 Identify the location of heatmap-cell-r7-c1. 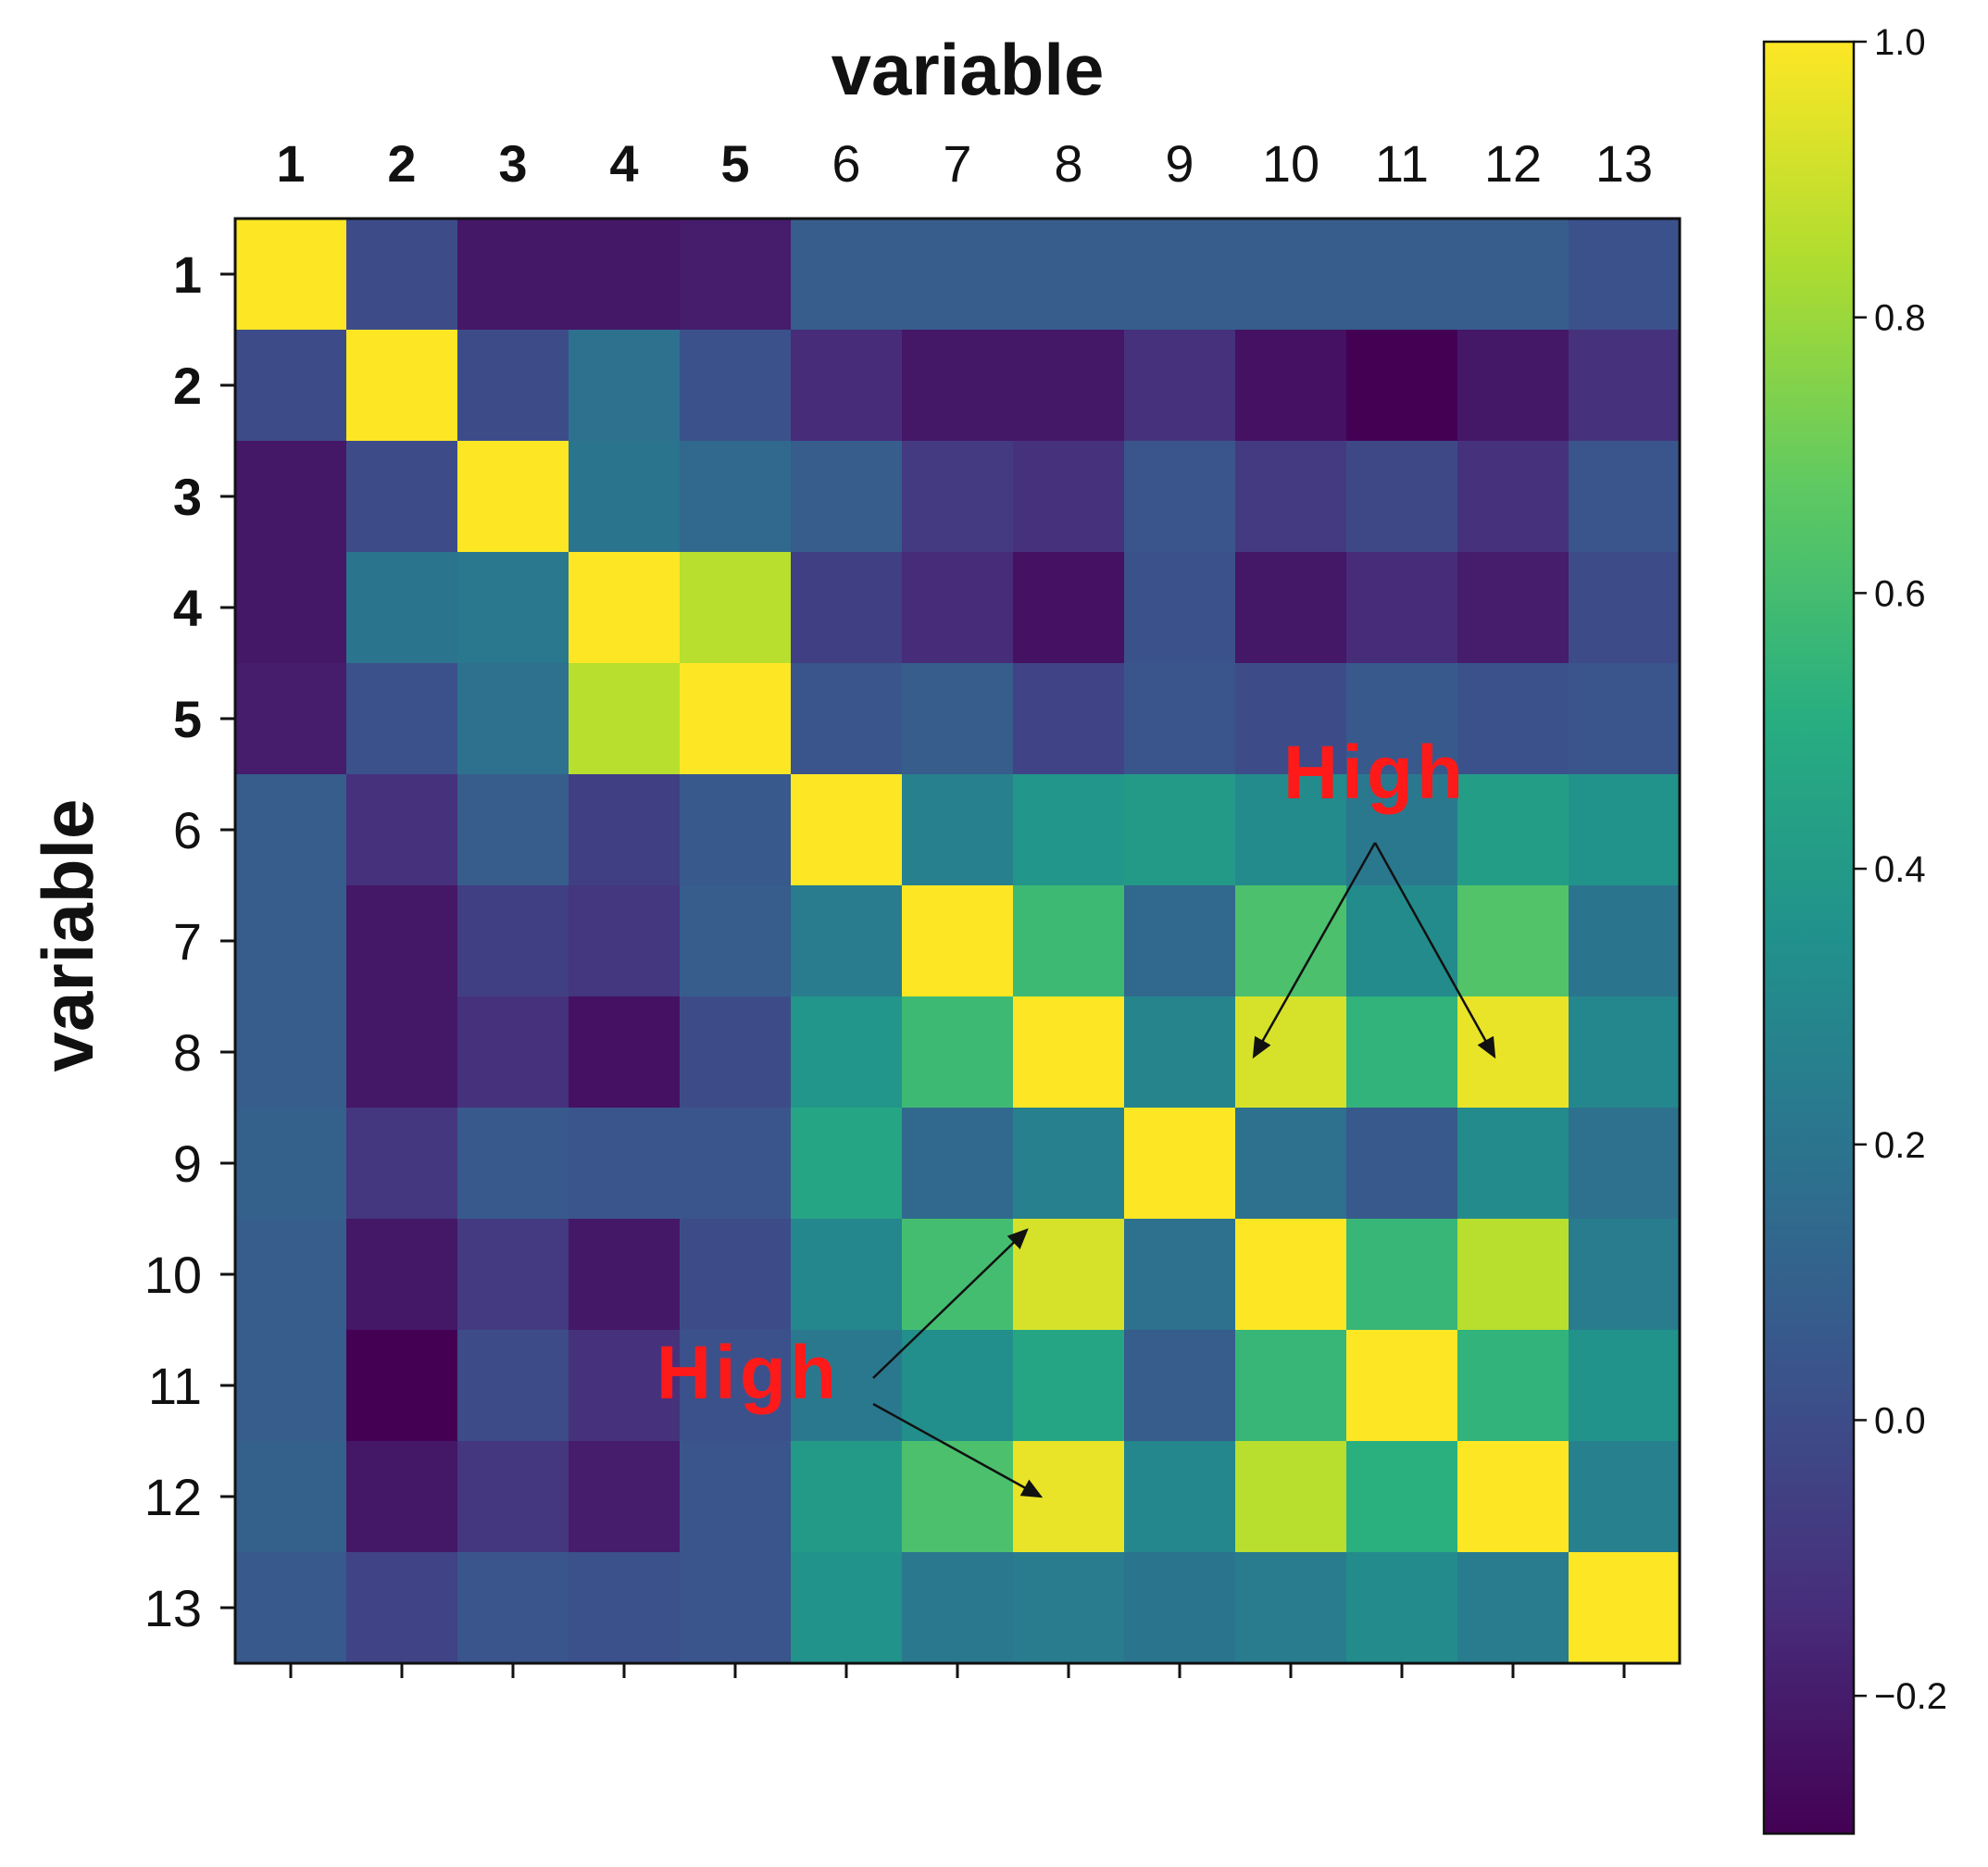
(291, 941).